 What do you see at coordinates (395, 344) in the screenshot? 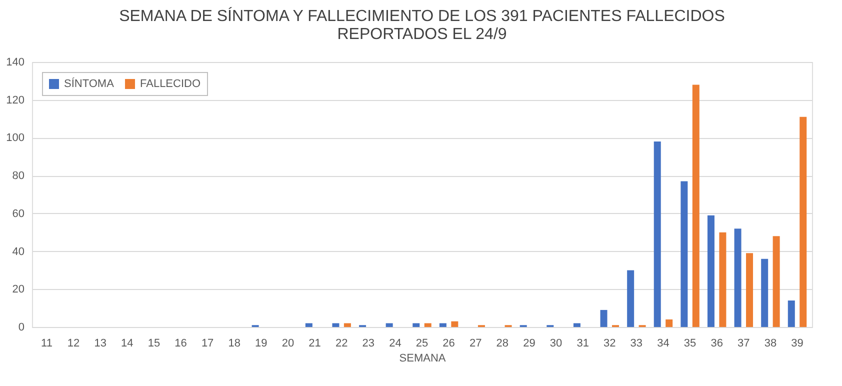
I see `x-tick-label: 24` at bounding box center [395, 344].